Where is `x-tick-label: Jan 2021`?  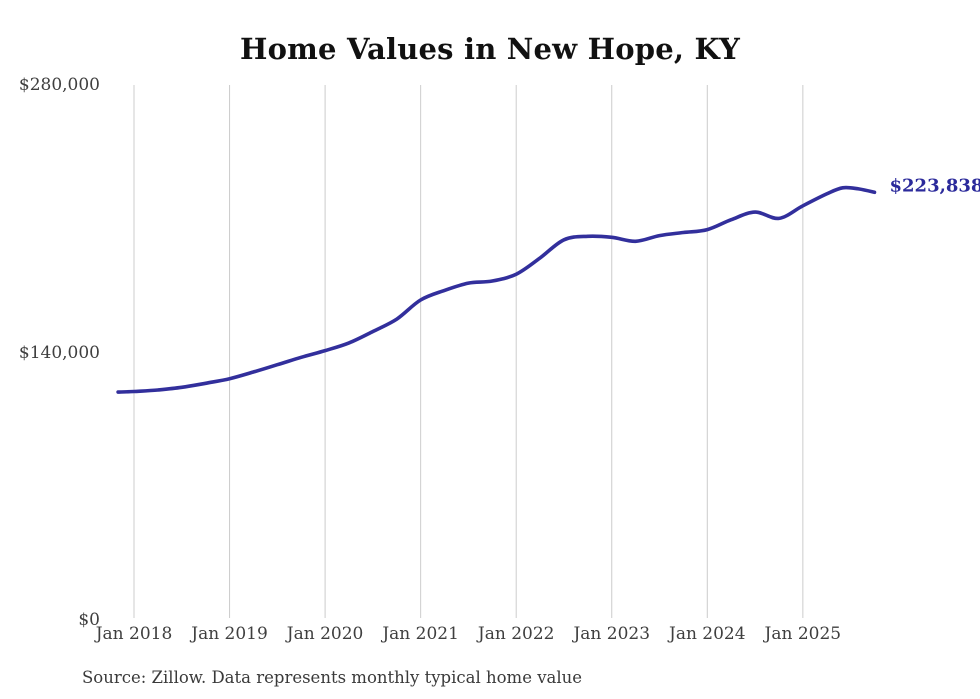
x-tick-label: Jan 2021 is located at coordinates (420, 634).